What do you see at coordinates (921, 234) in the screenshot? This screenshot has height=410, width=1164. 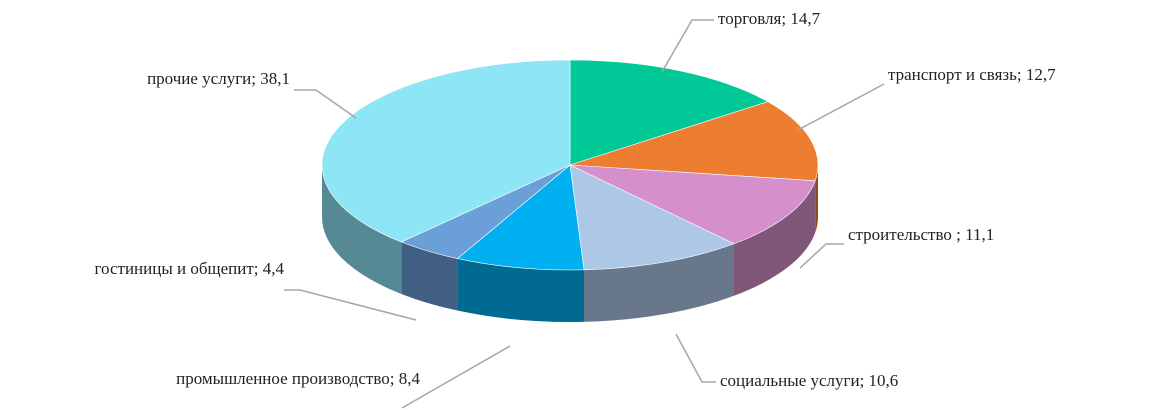 I see `data-label: строительство ; 11,1` at bounding box center [921, 234].